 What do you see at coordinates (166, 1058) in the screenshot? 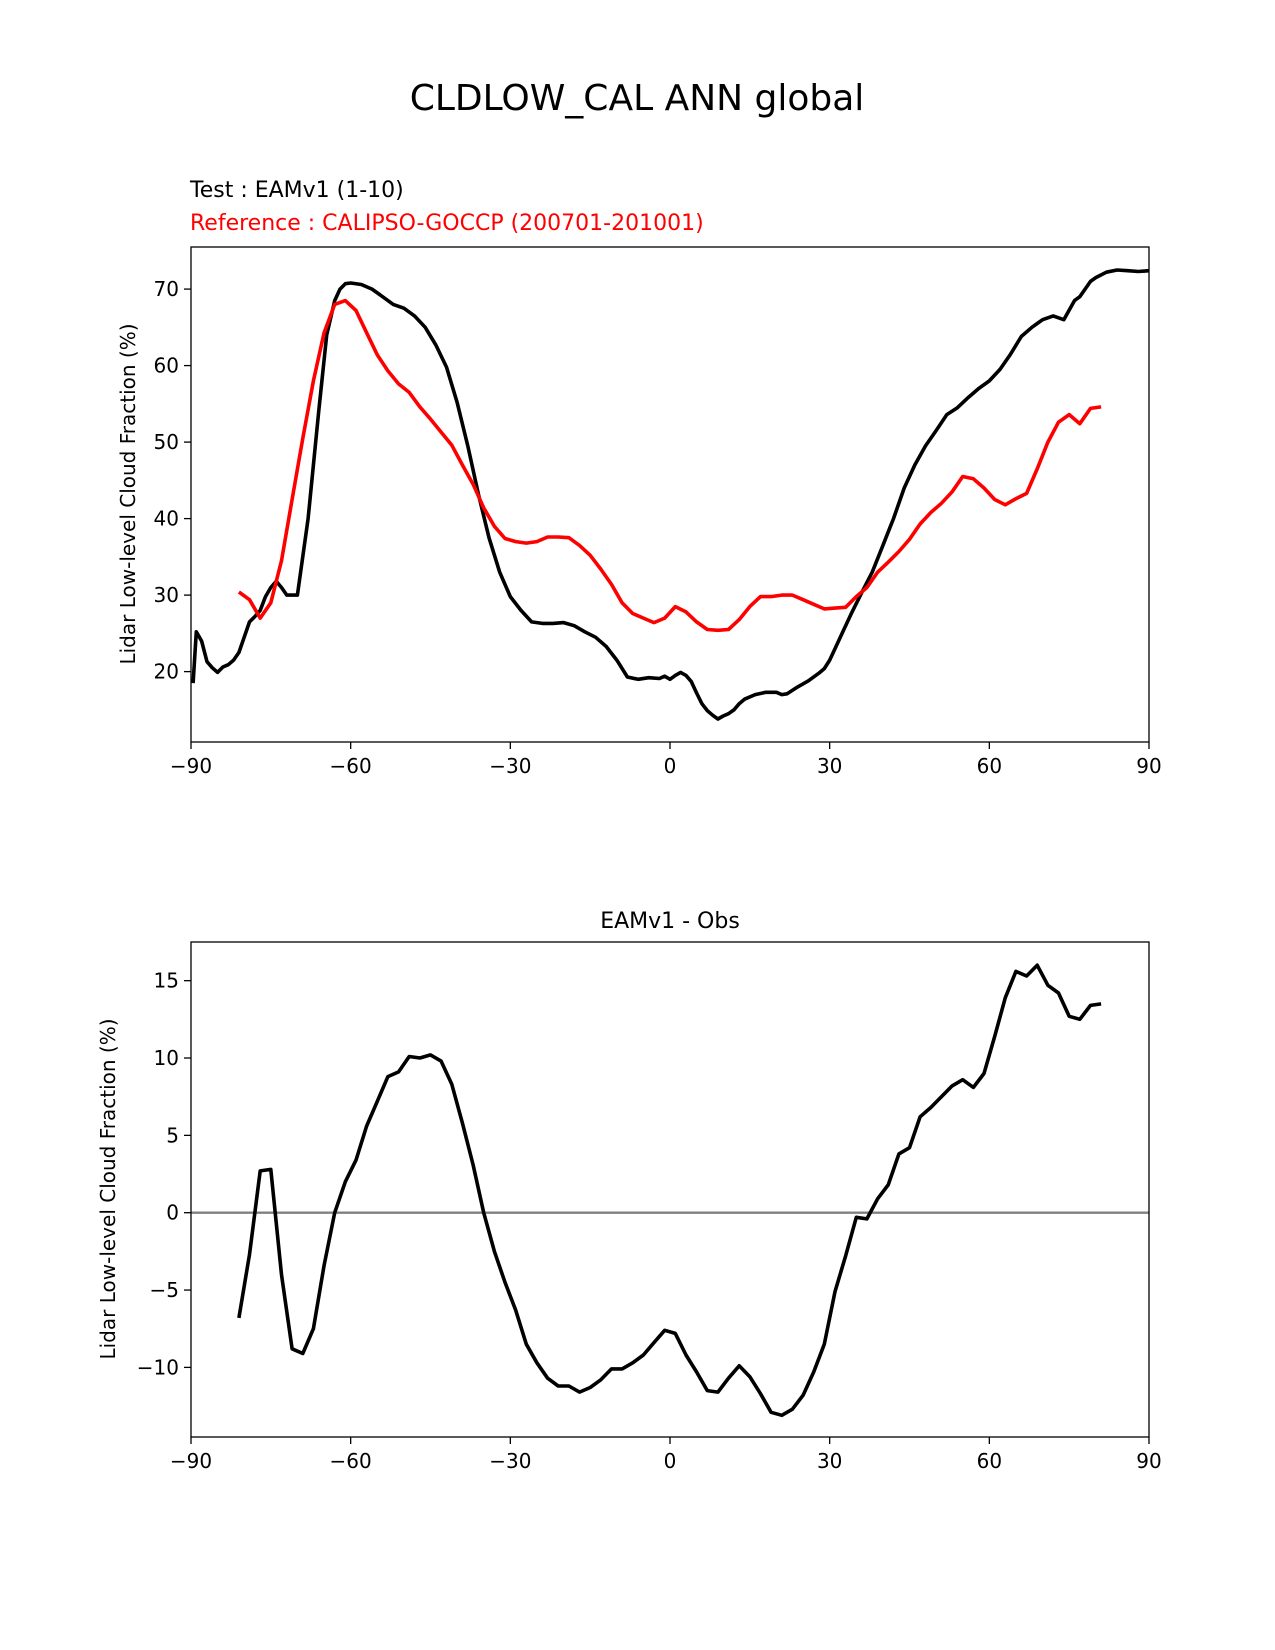
I see `y-tick-label: 10` at bounding box center [166, 1058].